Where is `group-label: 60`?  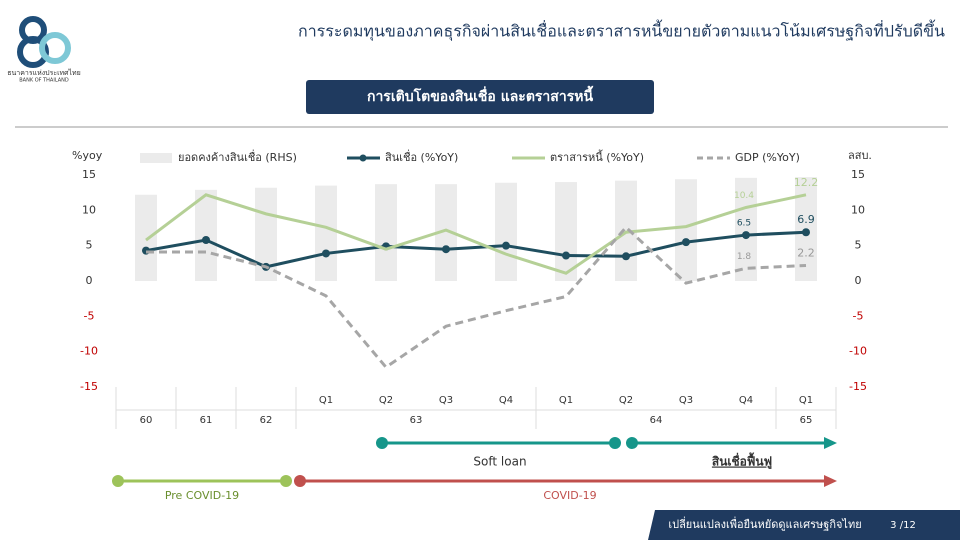
group-label: 60 is located at coordinates (146, 420).